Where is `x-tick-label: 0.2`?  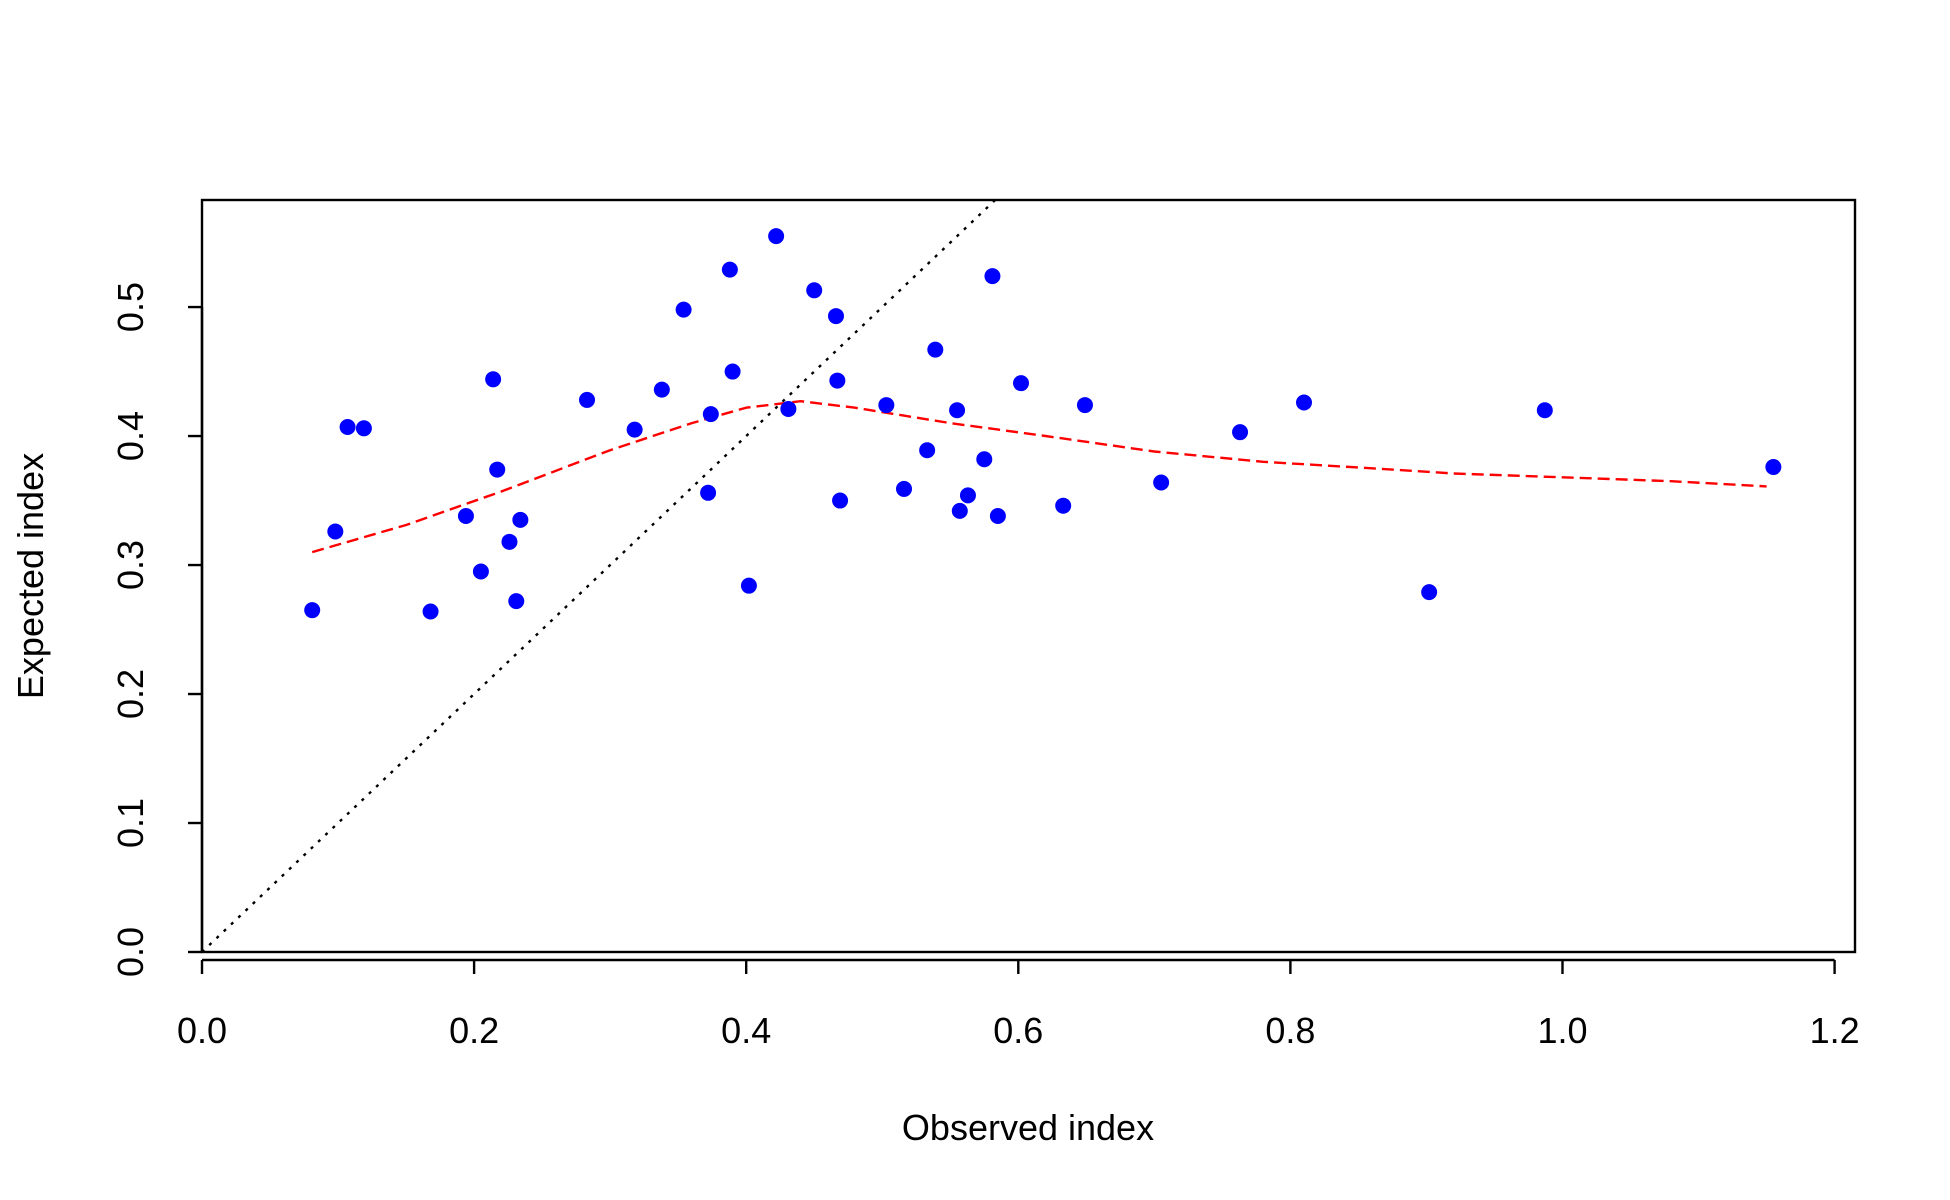 x-tick-label: 0.2 is located at coordinates (474, 1030).